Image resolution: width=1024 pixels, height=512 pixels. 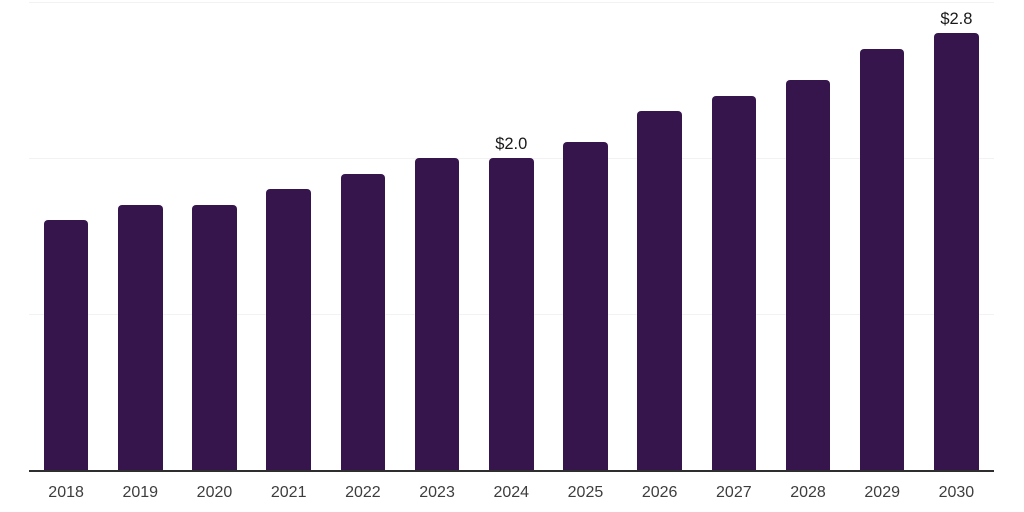 What do you see at coordinates (585, 306) in the screenshot?
I see `bar-2025` at bounding box center [585, 306].